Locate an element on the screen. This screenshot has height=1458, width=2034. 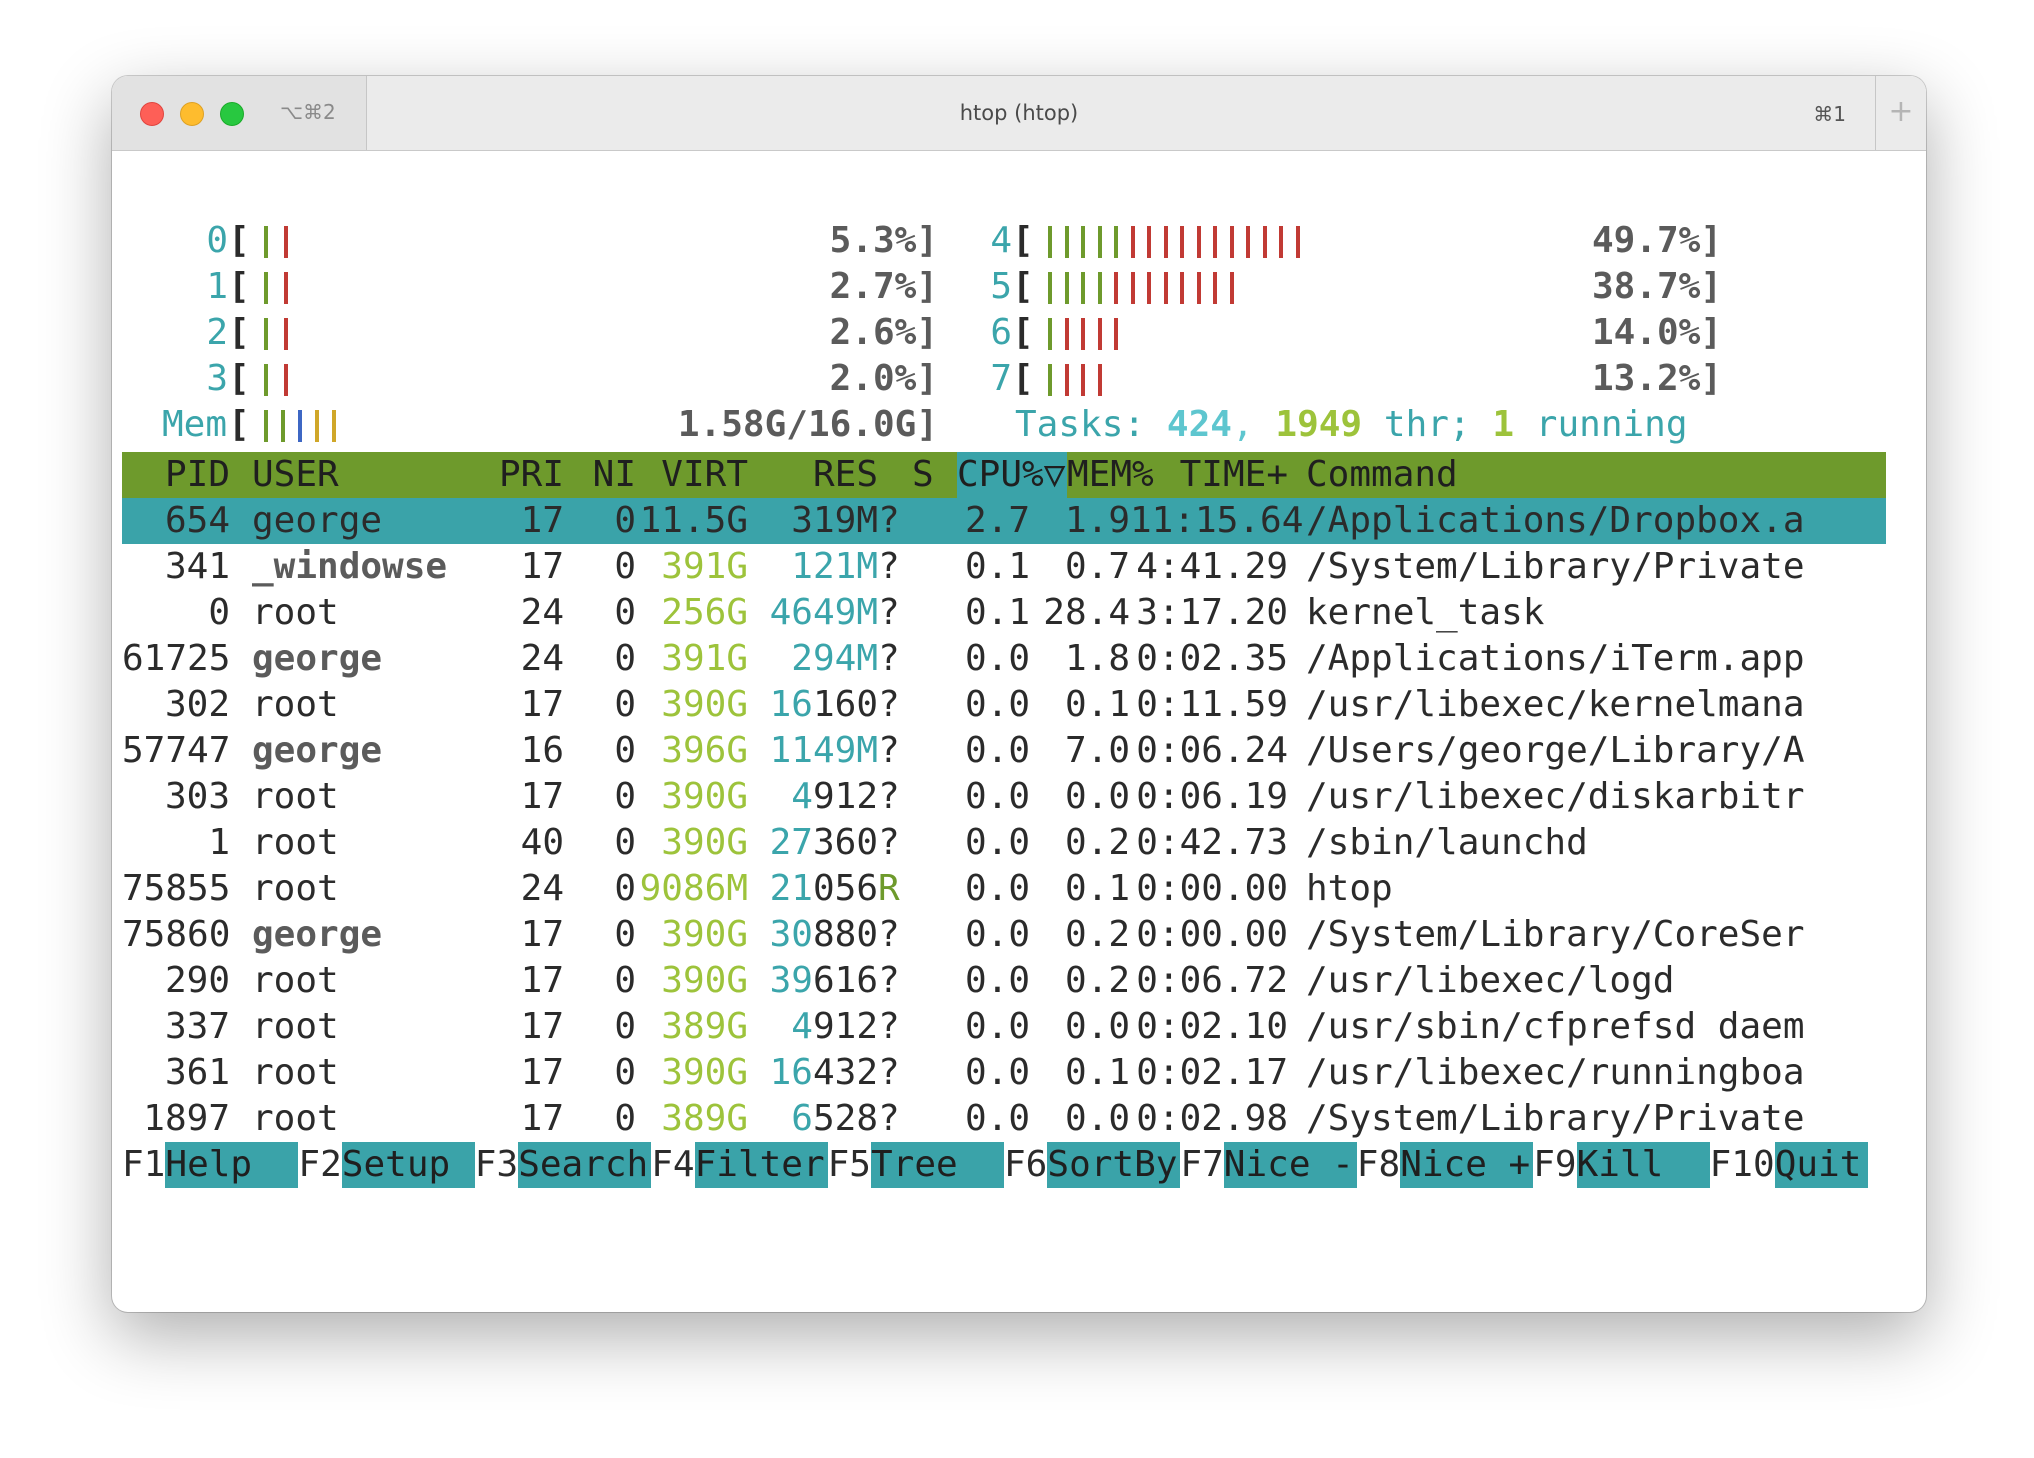
fkey-setup-button: Setup is located at coordinates (408, 1165).